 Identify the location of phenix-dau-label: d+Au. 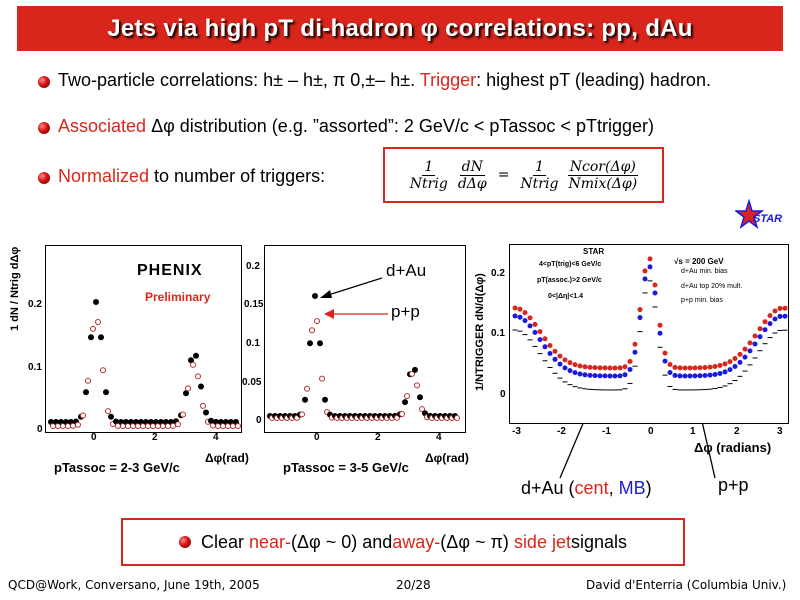
(406, 270).